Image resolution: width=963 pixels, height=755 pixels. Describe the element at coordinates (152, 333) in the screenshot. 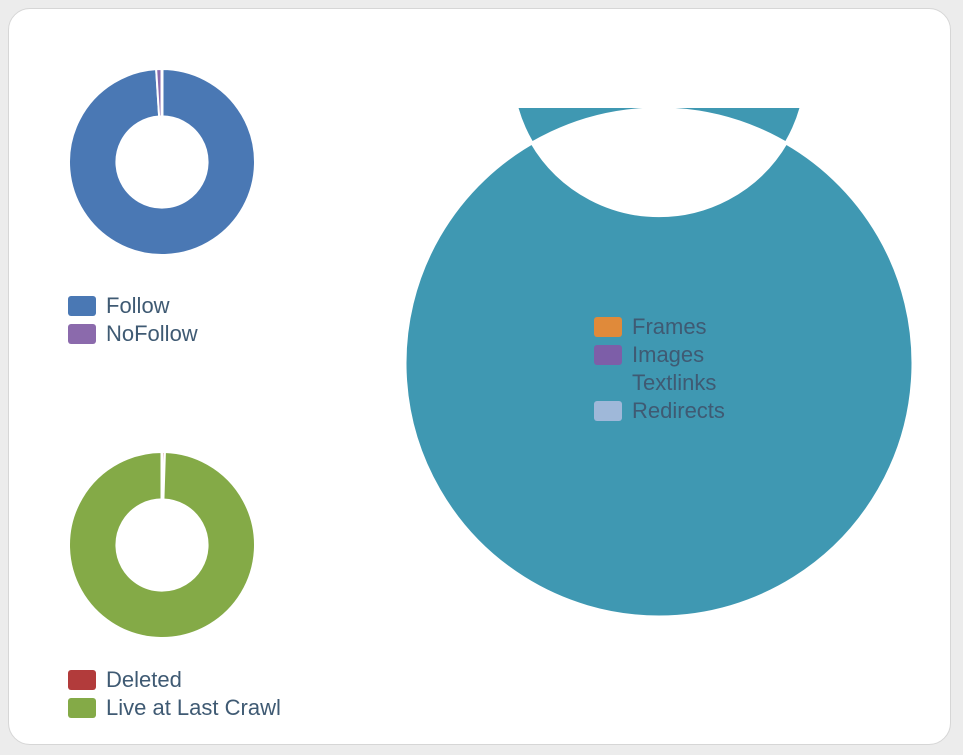

I see `legend-label: NoFollow` at that location.